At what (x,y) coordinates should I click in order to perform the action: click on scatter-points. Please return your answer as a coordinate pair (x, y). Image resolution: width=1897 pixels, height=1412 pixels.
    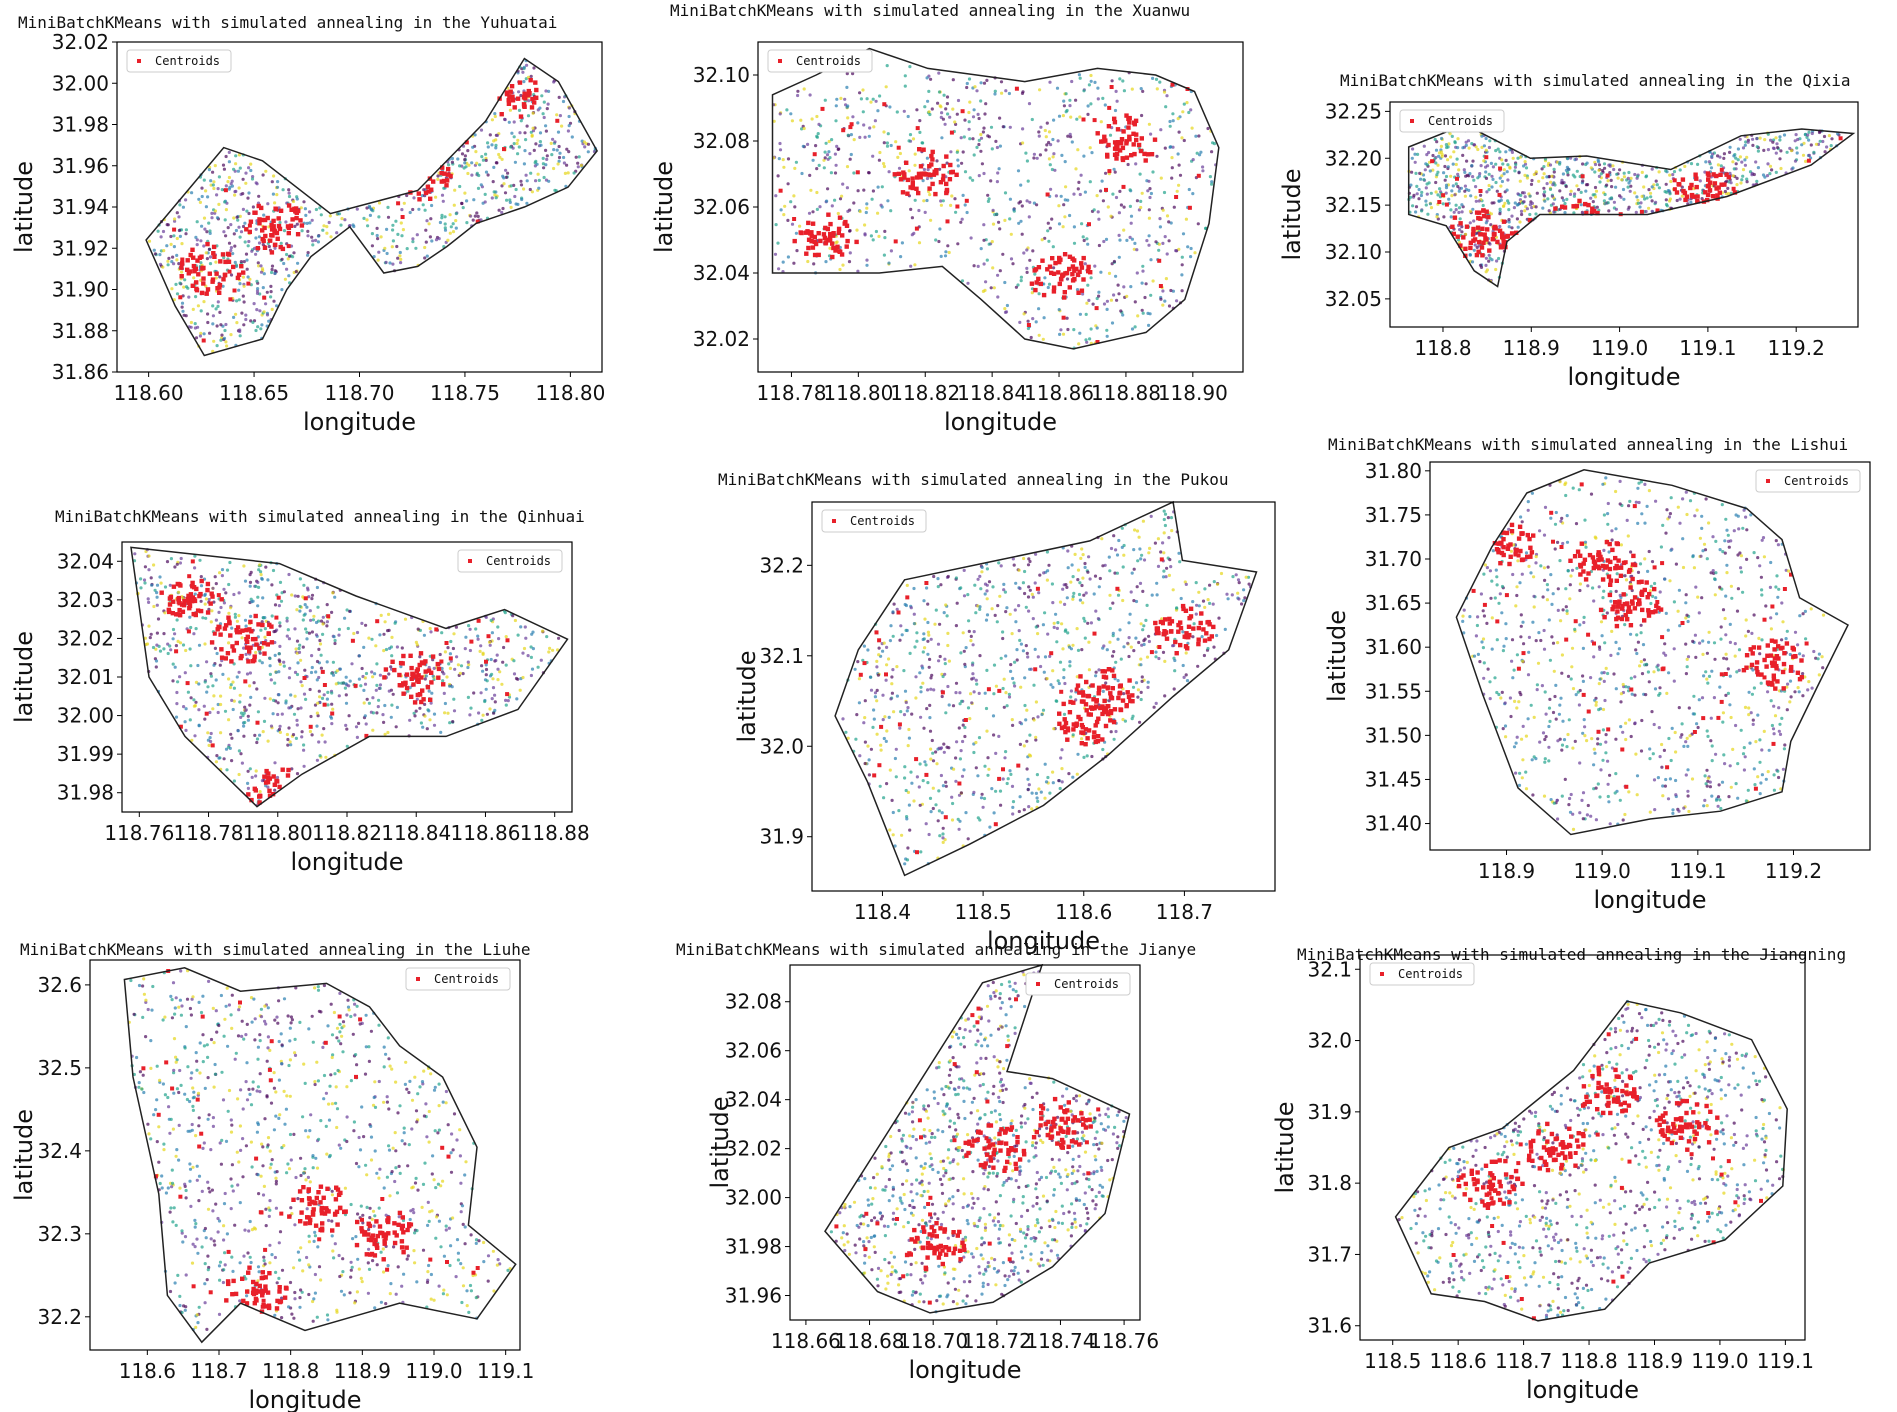
    Looking at the image, I should click on (1047, 687).